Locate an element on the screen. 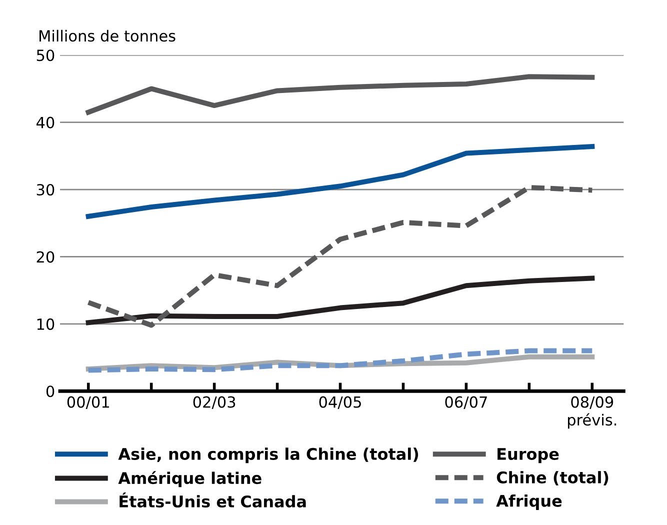 The width and height of the screenshot is (667, 525). x-tick-label: 00/01 is located at coordinates (88, 403).